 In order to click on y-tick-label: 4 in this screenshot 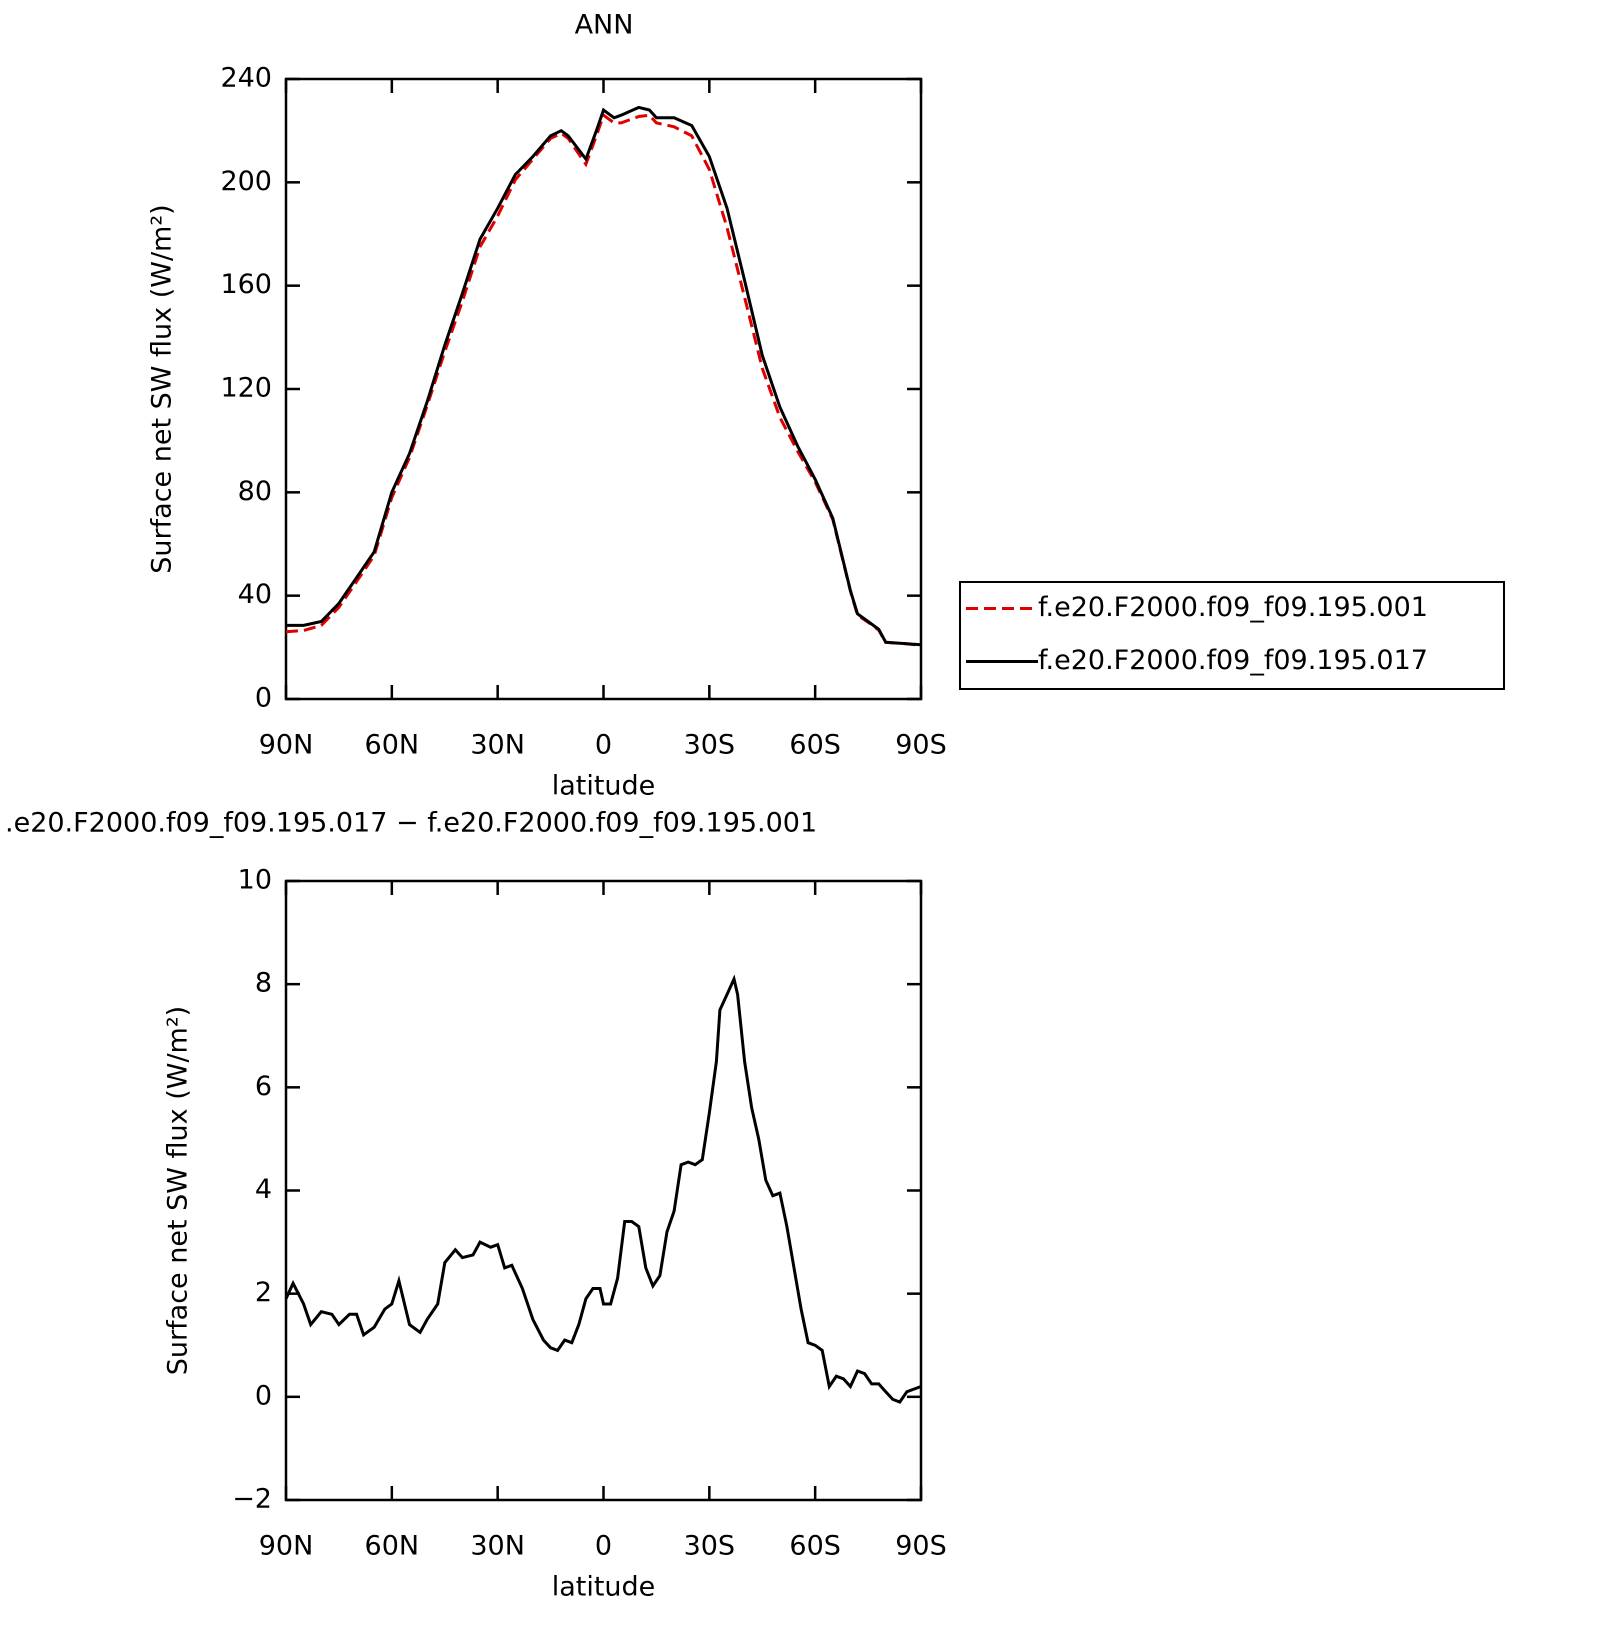, I will do `click(263, 1189)`.